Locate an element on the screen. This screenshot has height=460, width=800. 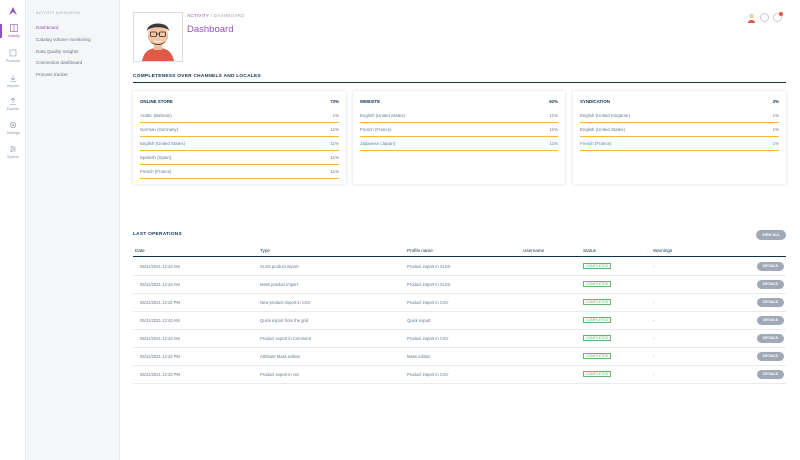
row-date: 05/31/2021 12:43 PM is located at coordinates (160, 374).